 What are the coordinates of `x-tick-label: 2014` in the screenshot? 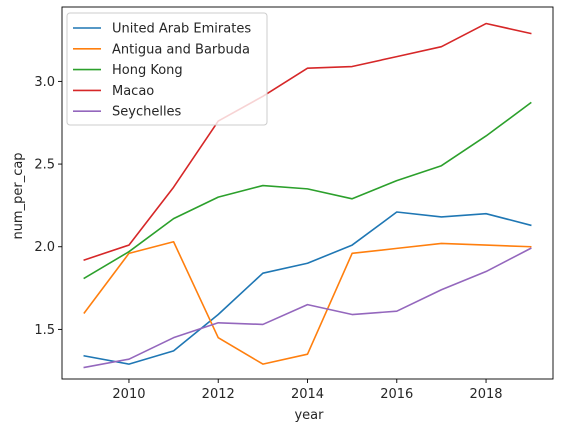 It's located at (307, 394).